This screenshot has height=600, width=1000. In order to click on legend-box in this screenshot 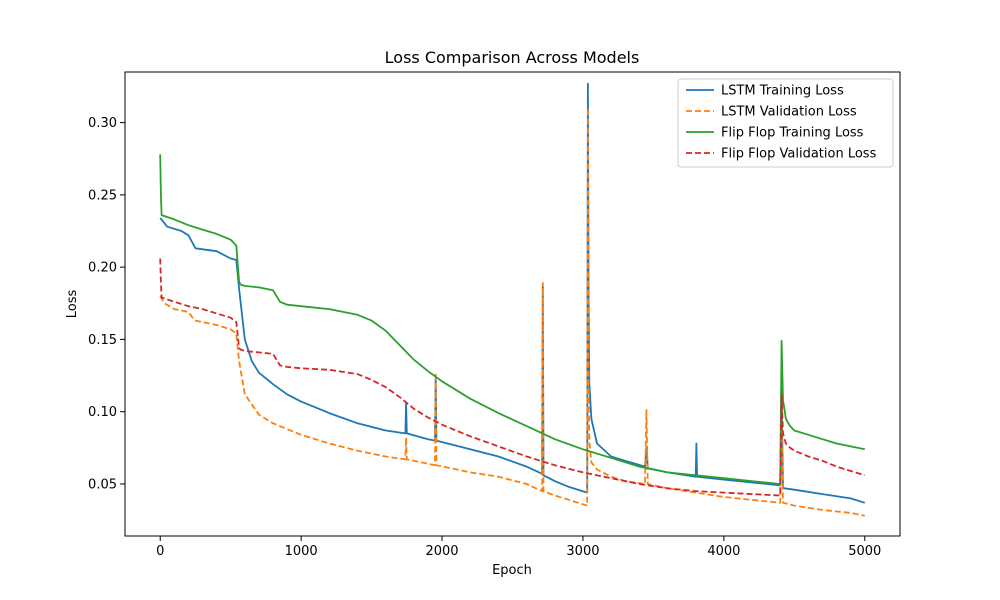, I will do `click(785, 123)`.